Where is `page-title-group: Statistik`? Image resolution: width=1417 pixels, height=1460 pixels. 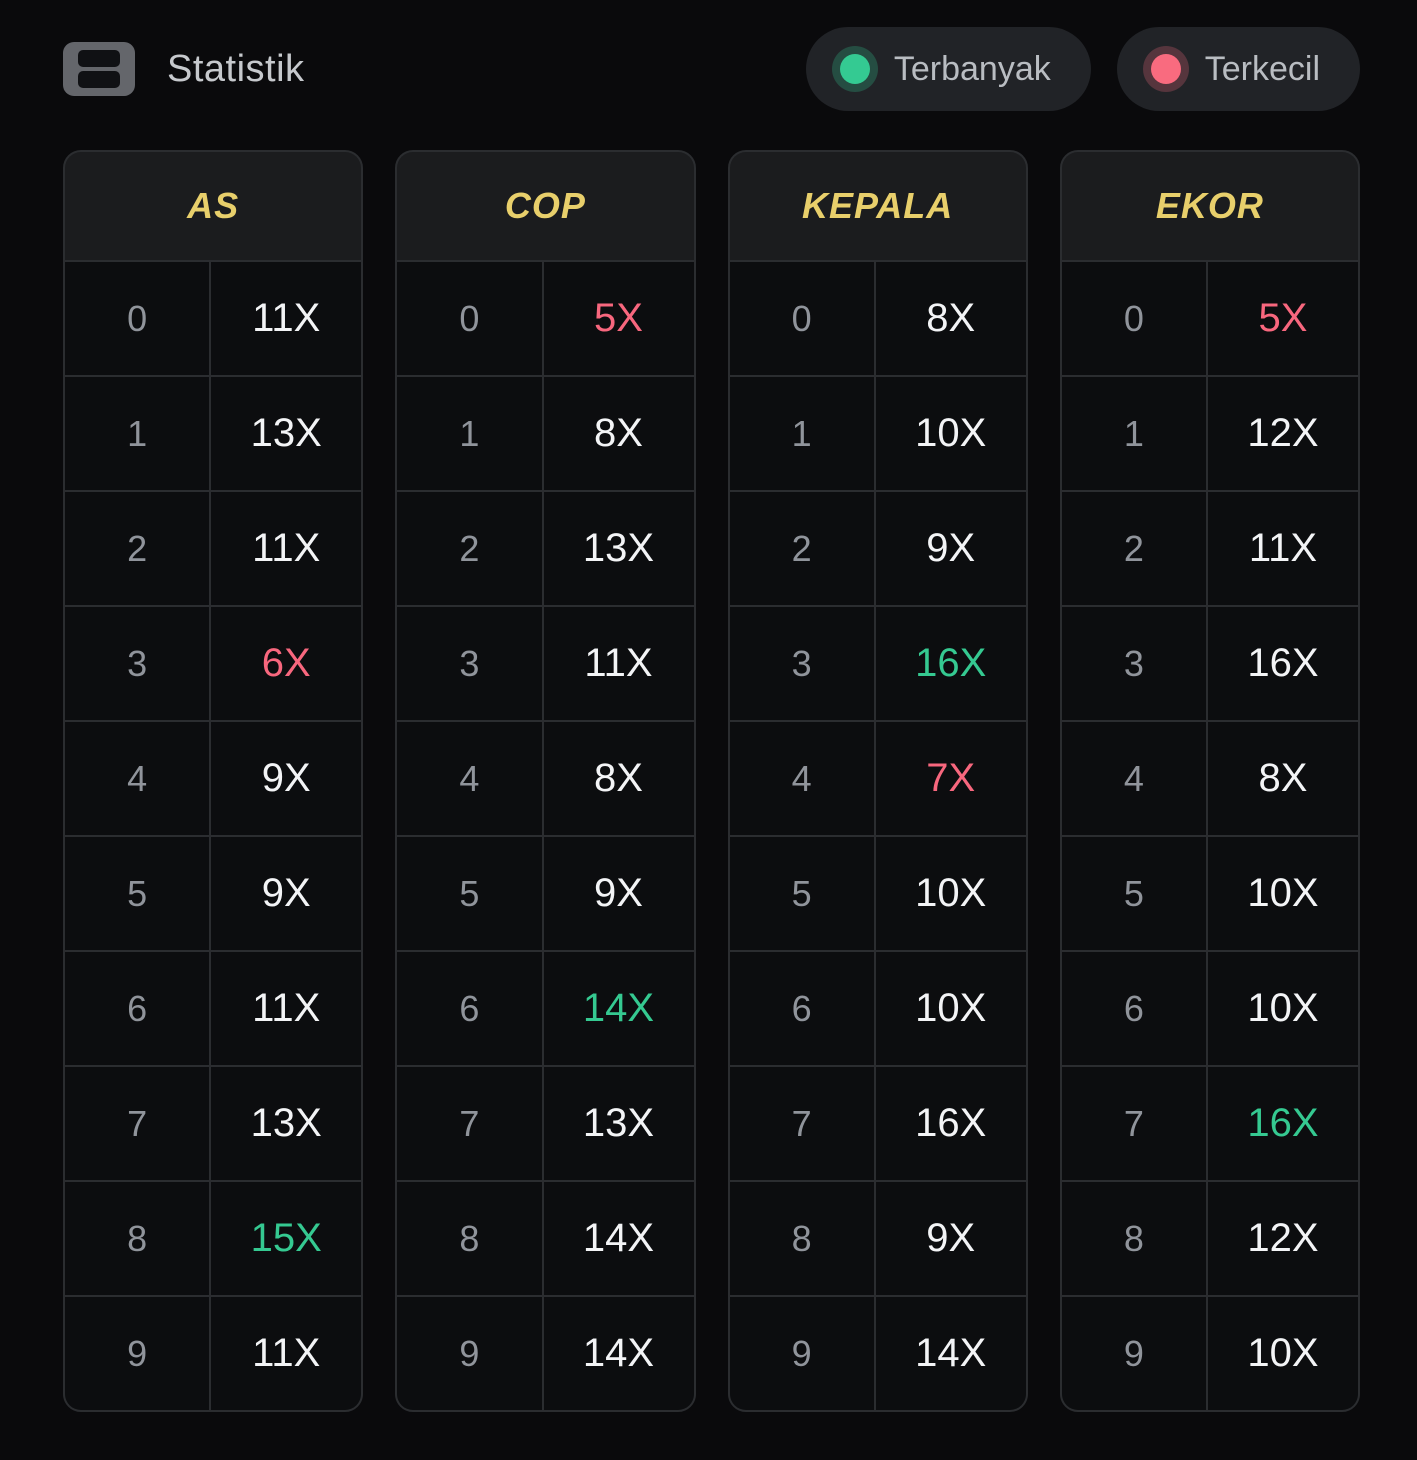
page-title-group: Statistik is located at coordinates (184, 69).